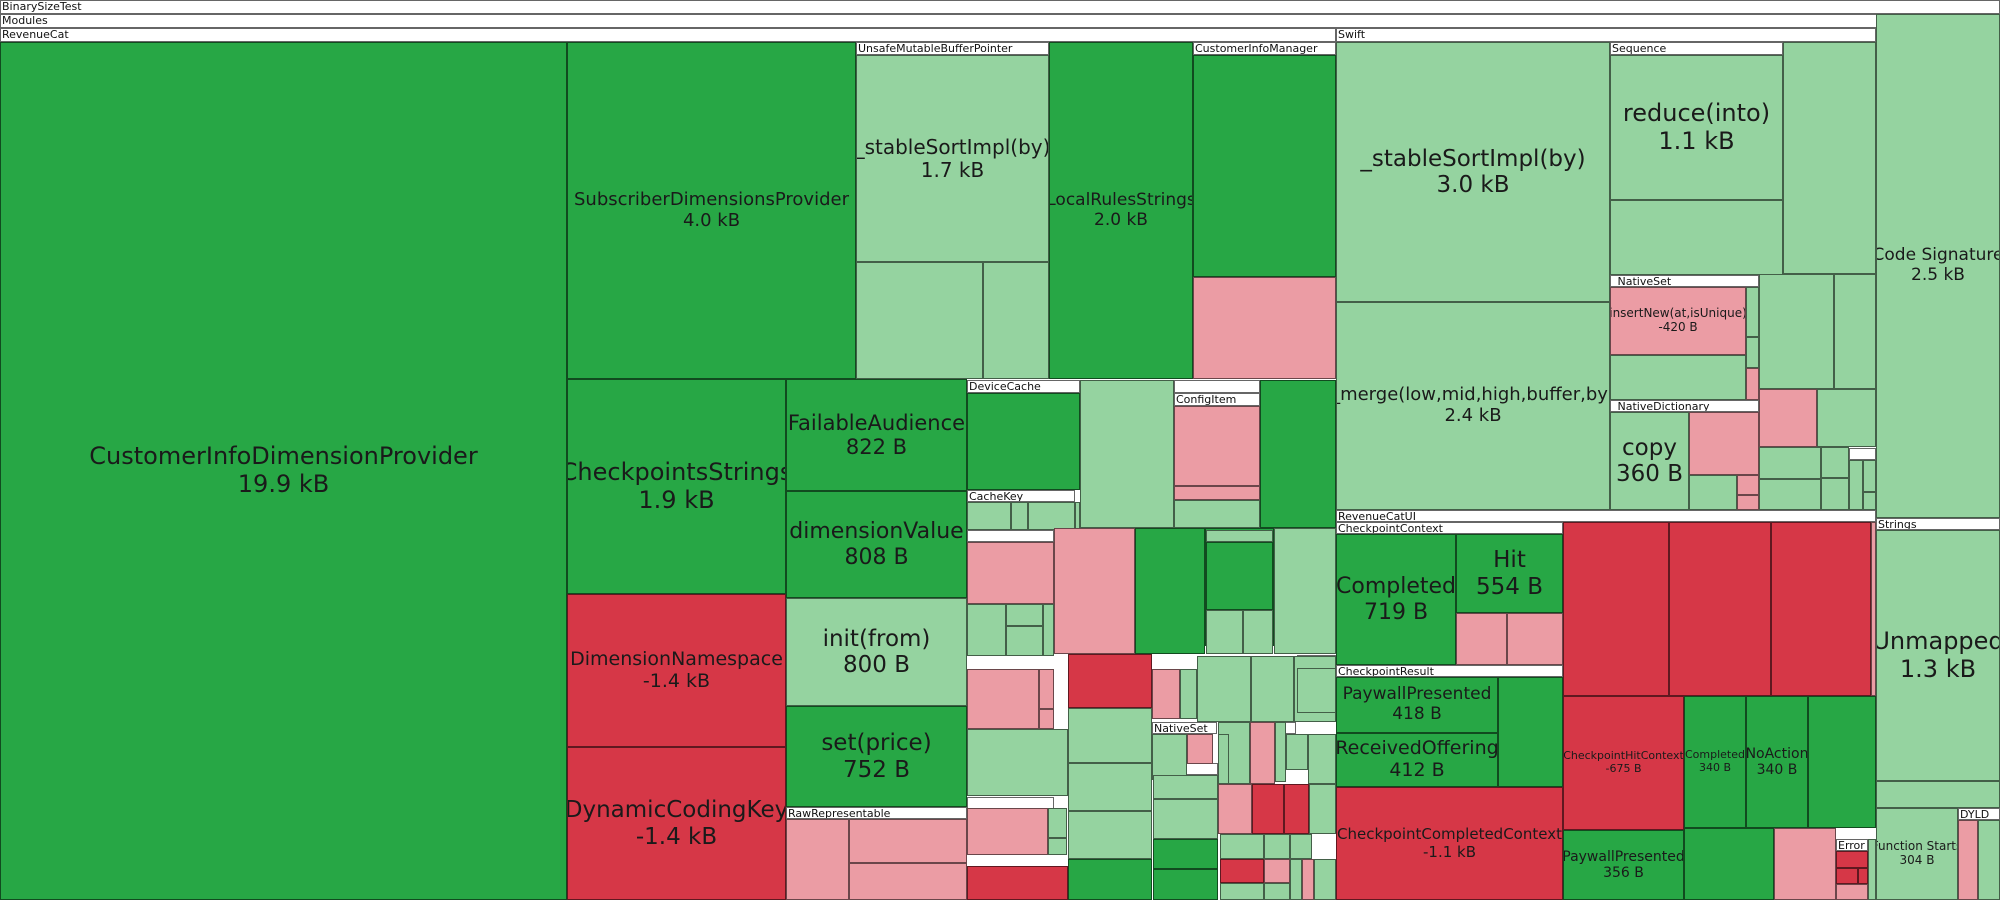 Image resolution: width=2000 pixels, height=900 pixels. I want to click on group-header-customerinfomanager: CustomerInfoManager, so click(1264, 48).